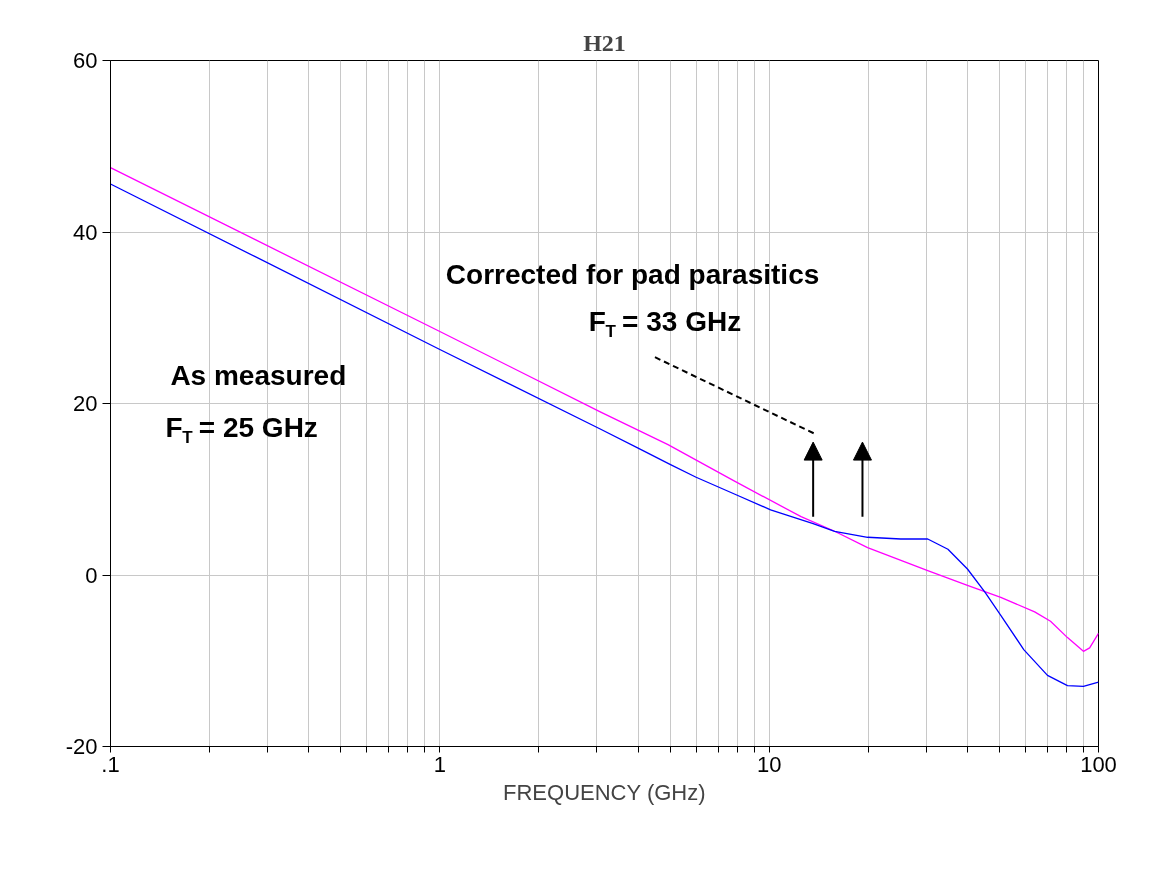 The width and height of the screenshot is (1156, 876). I want to click on chart-title: H21, so click(604, 42).